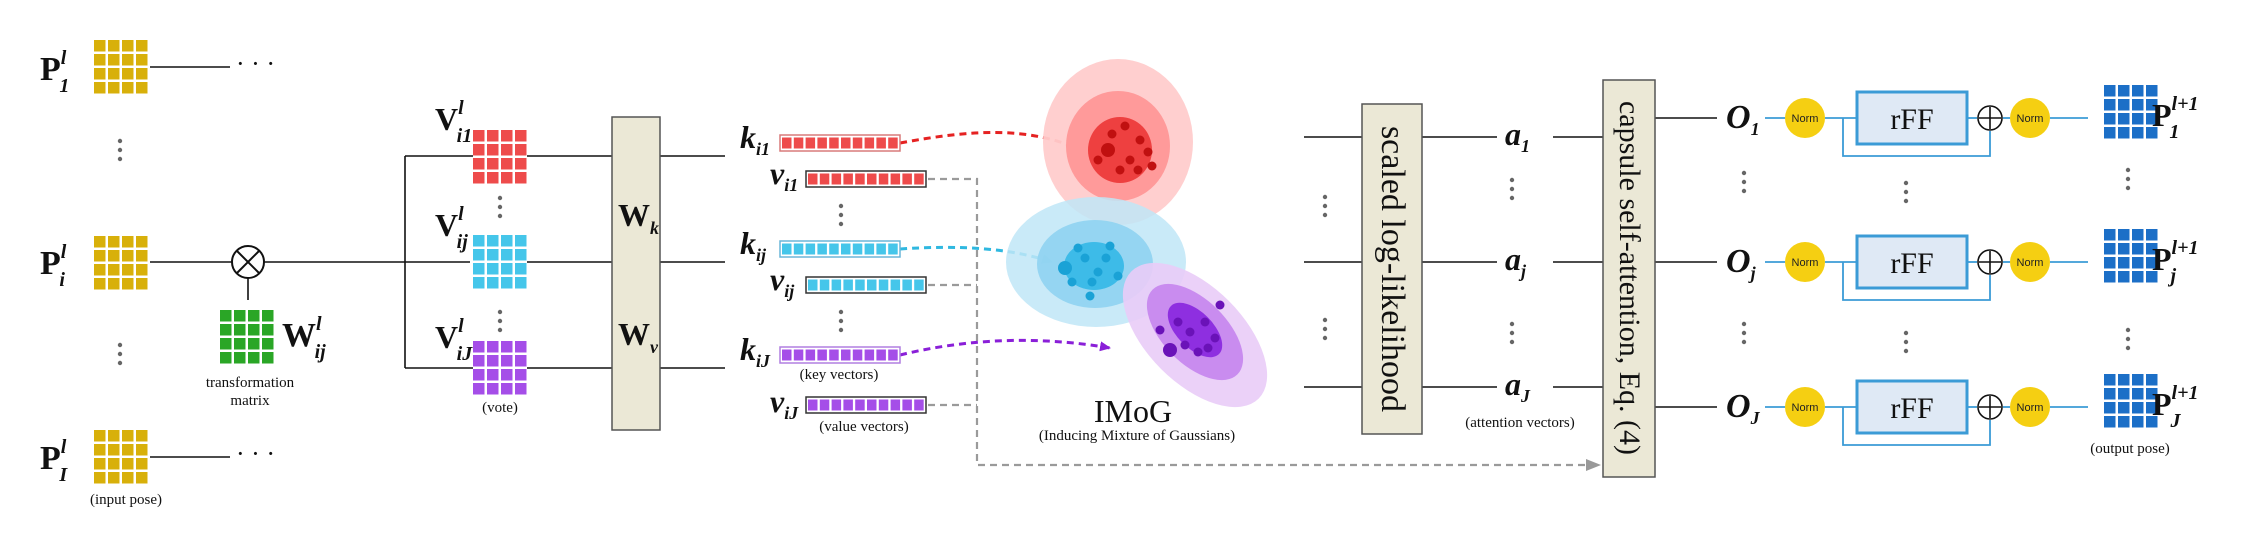 The width and height of the screenshot is (2246, 540). I want to click on selfattn-panel, so click(1629, 278).